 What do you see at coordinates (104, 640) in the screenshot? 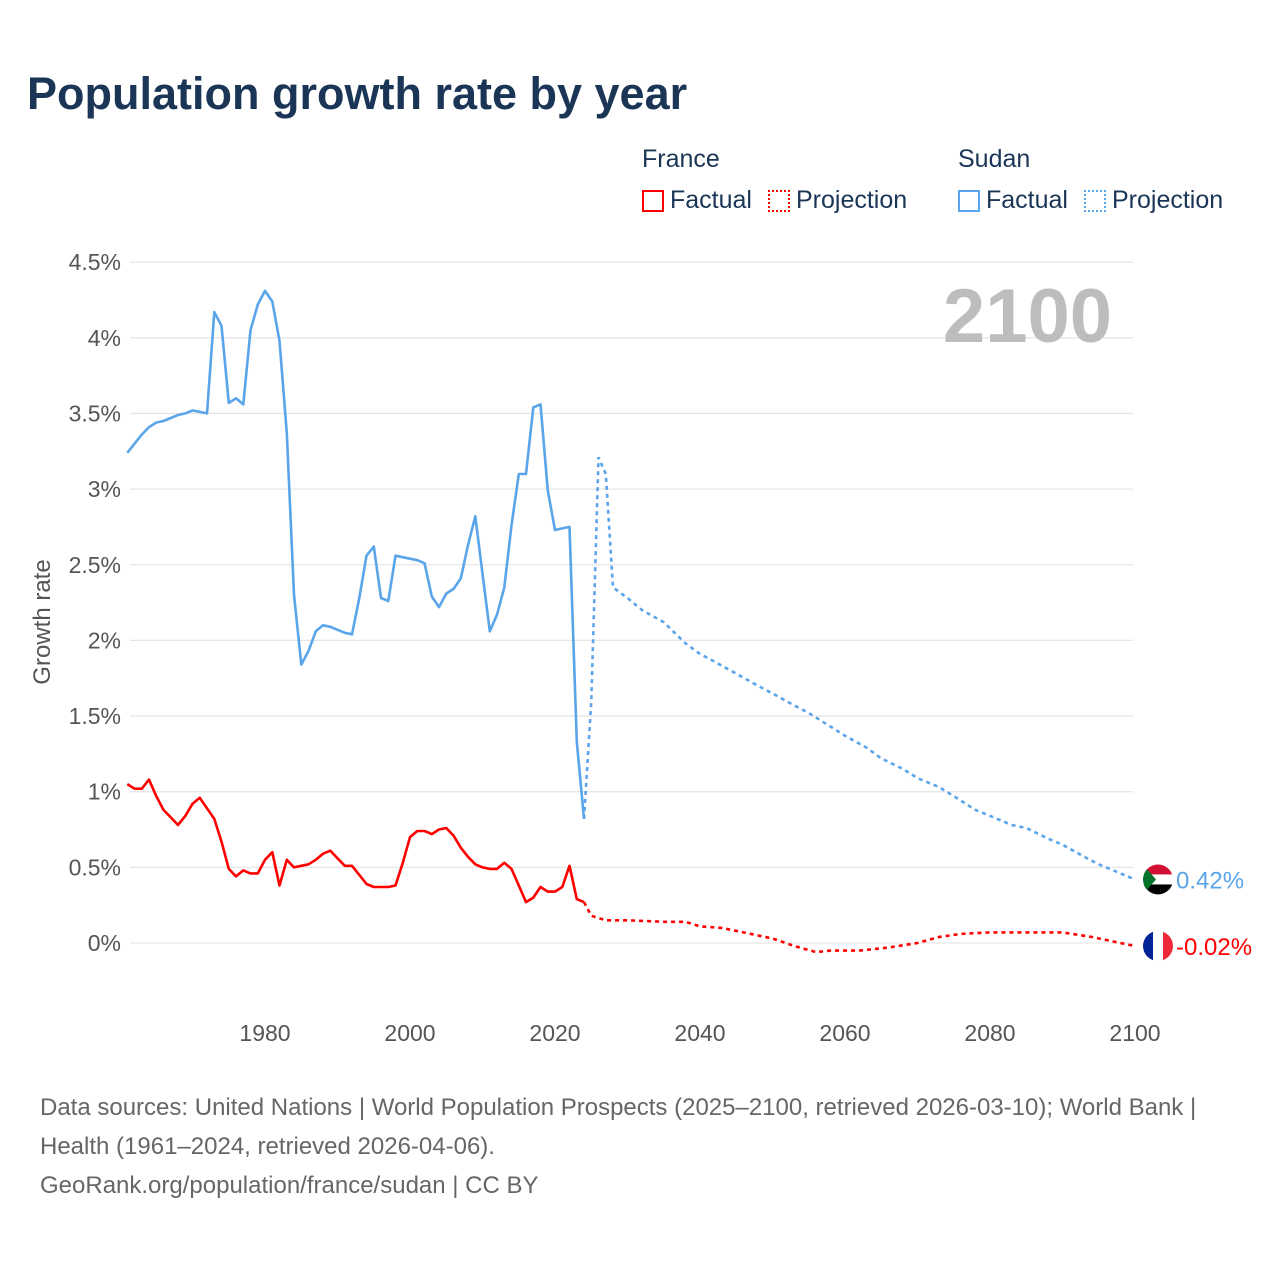
I see `y-tick-label: 2%` at bounding box center [104, 640].